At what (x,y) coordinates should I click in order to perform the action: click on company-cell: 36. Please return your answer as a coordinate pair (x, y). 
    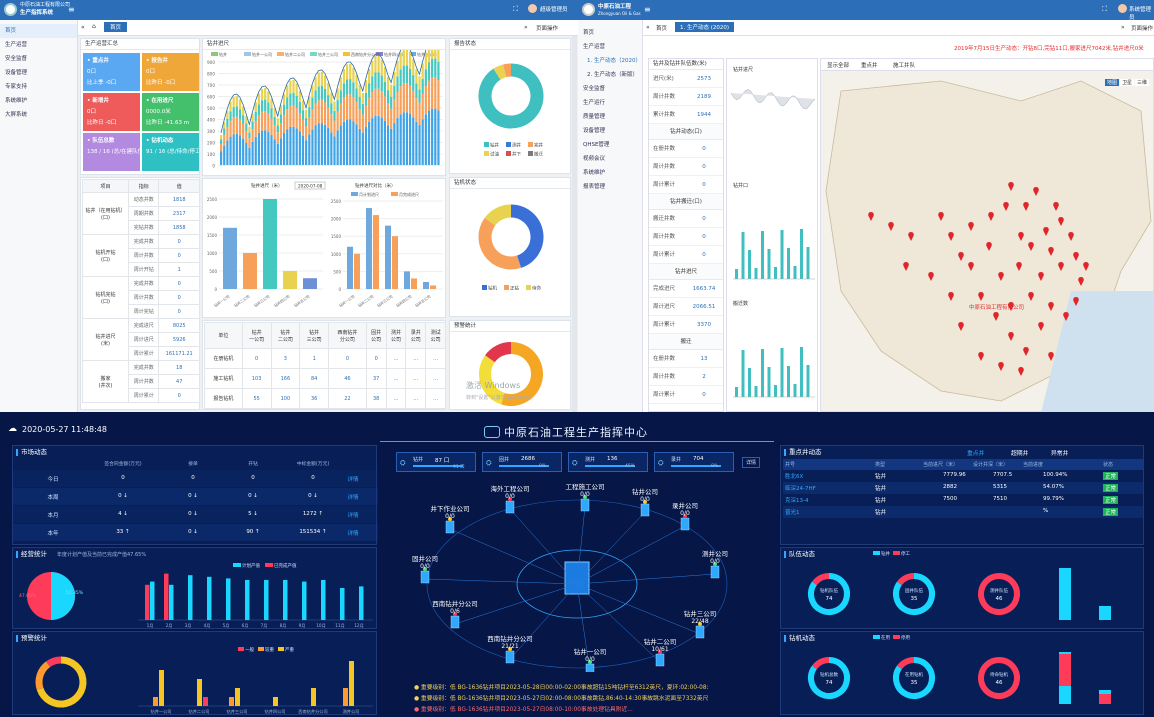
    Looking at the image, I should click on (314, 398).